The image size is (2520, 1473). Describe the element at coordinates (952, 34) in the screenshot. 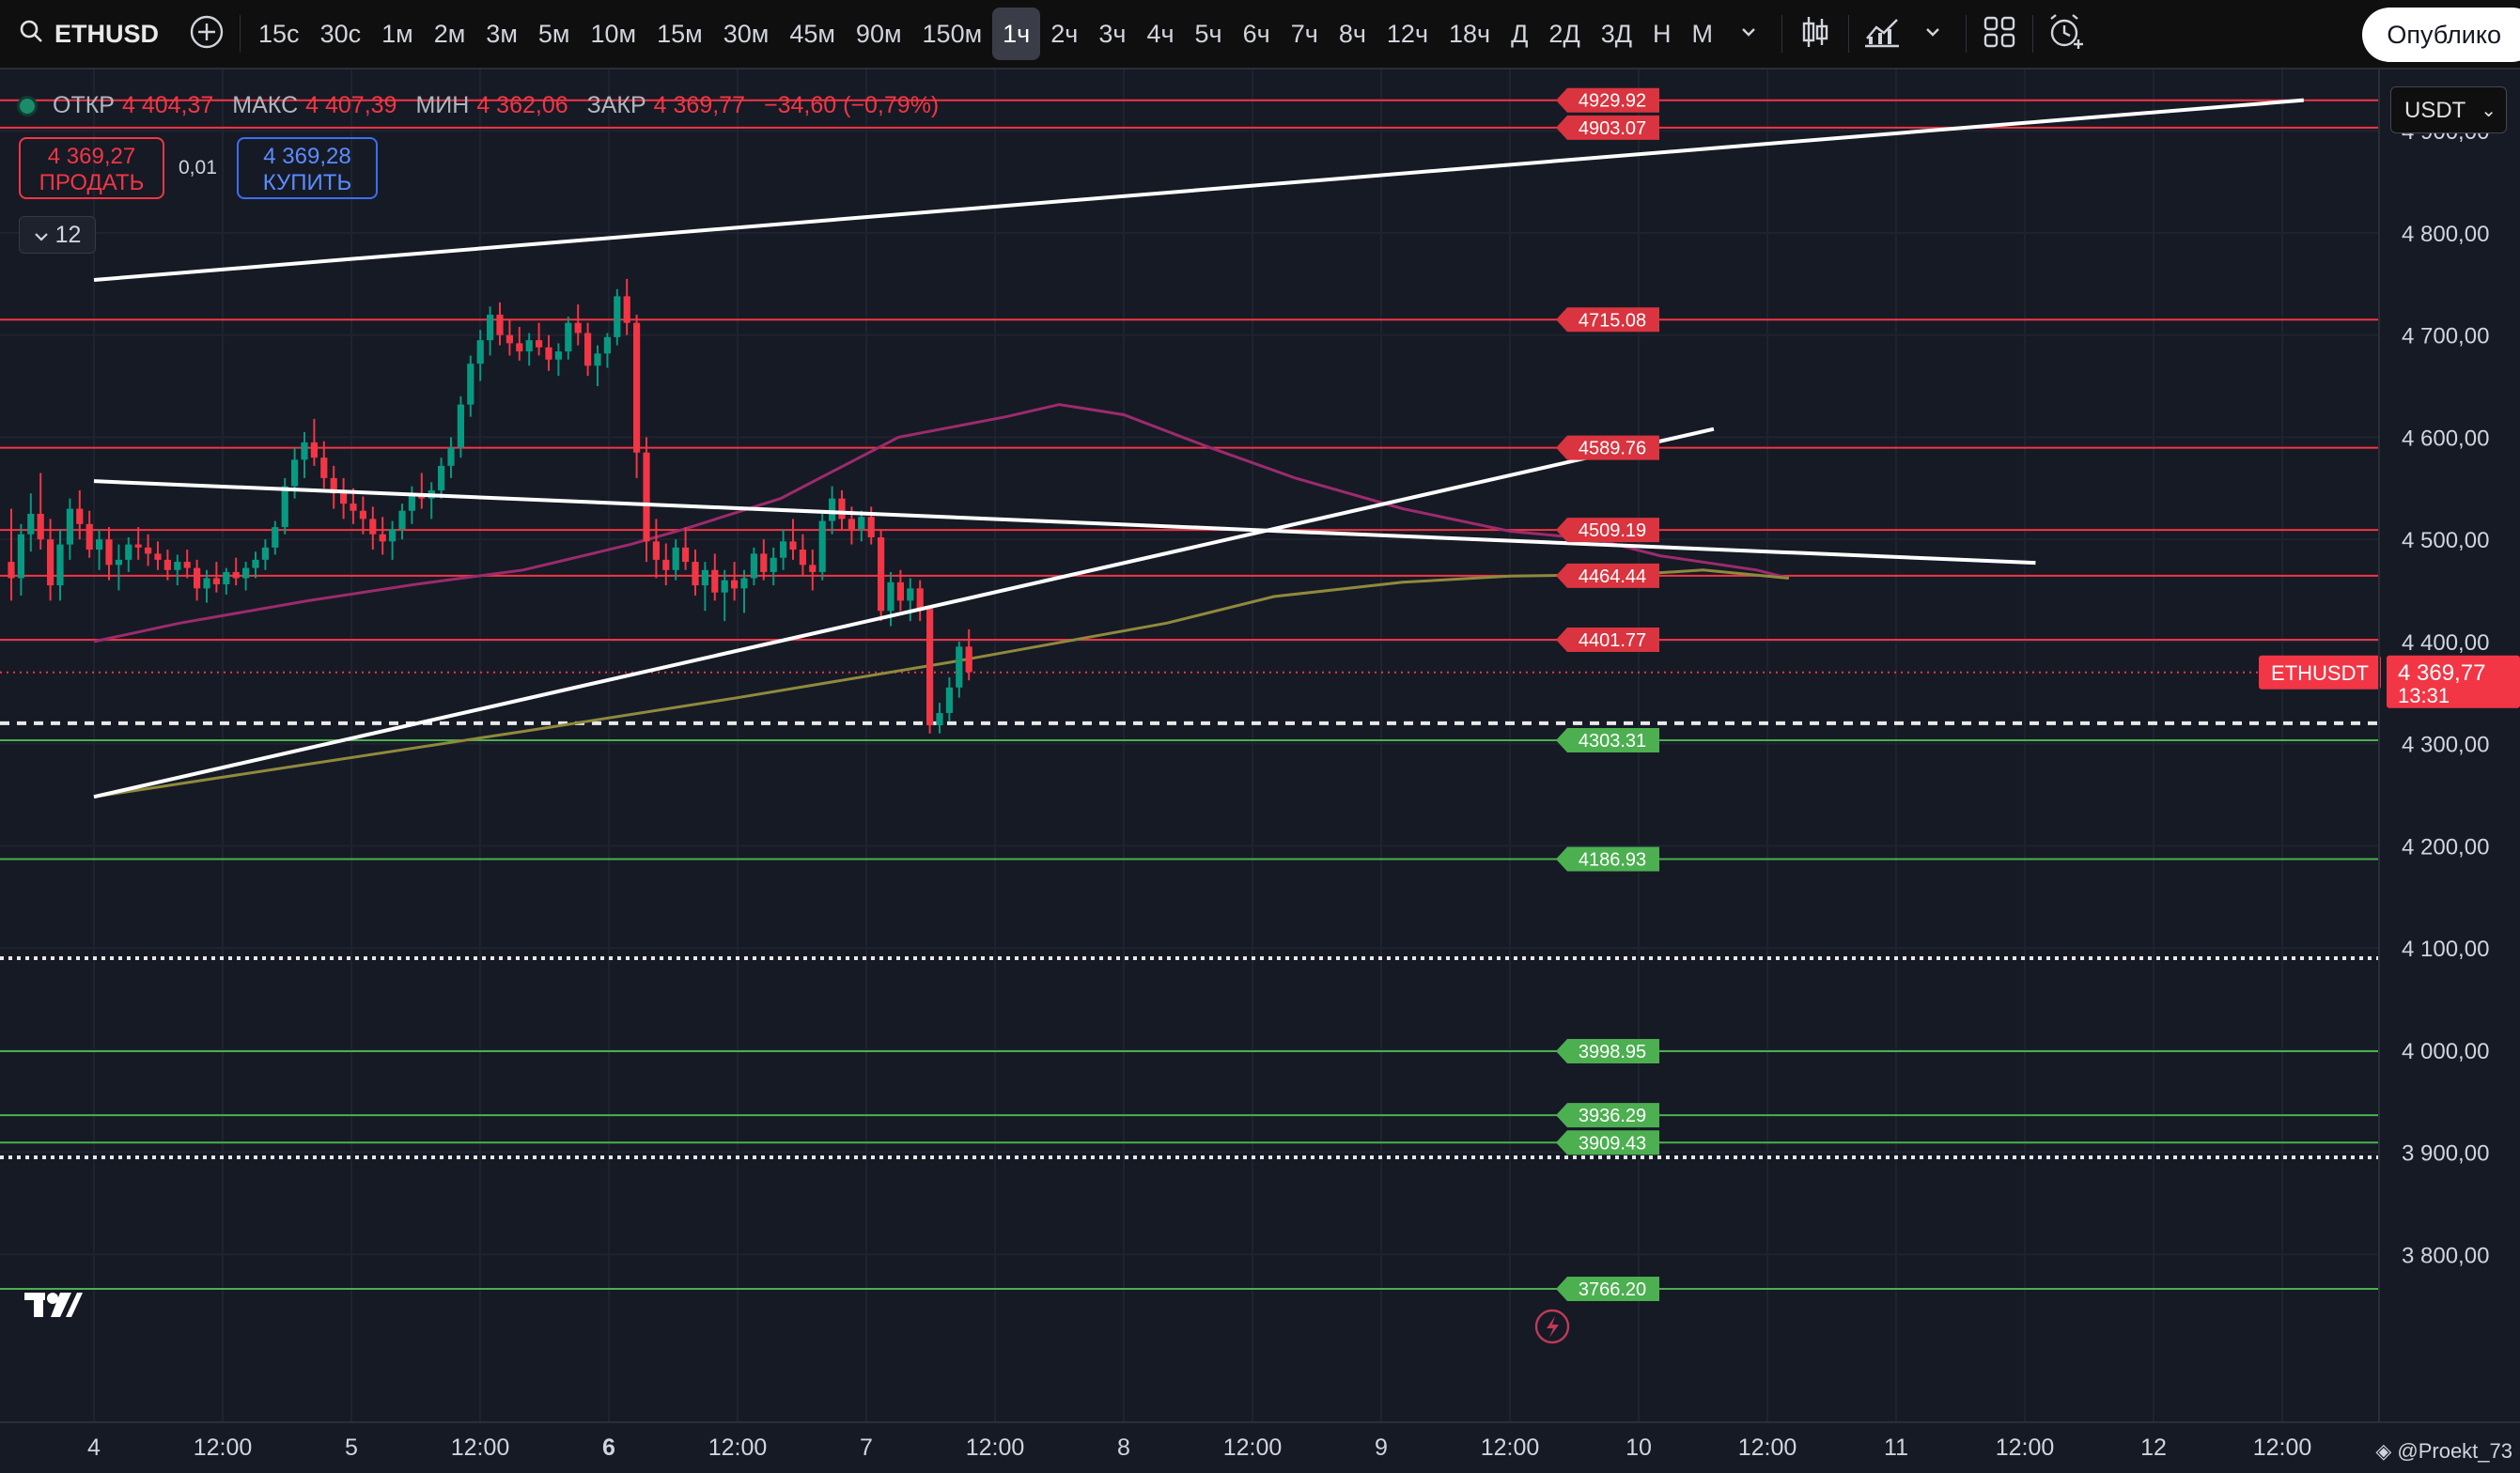

I see `interval-11: 150м` at that location.